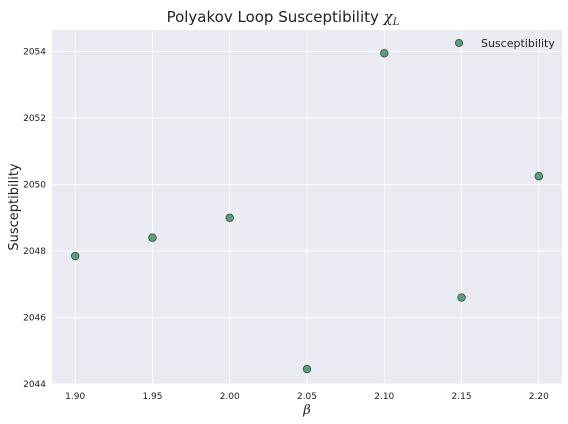 The image size is (568, 424). I want to click on legend-marker, so click(458, 43).